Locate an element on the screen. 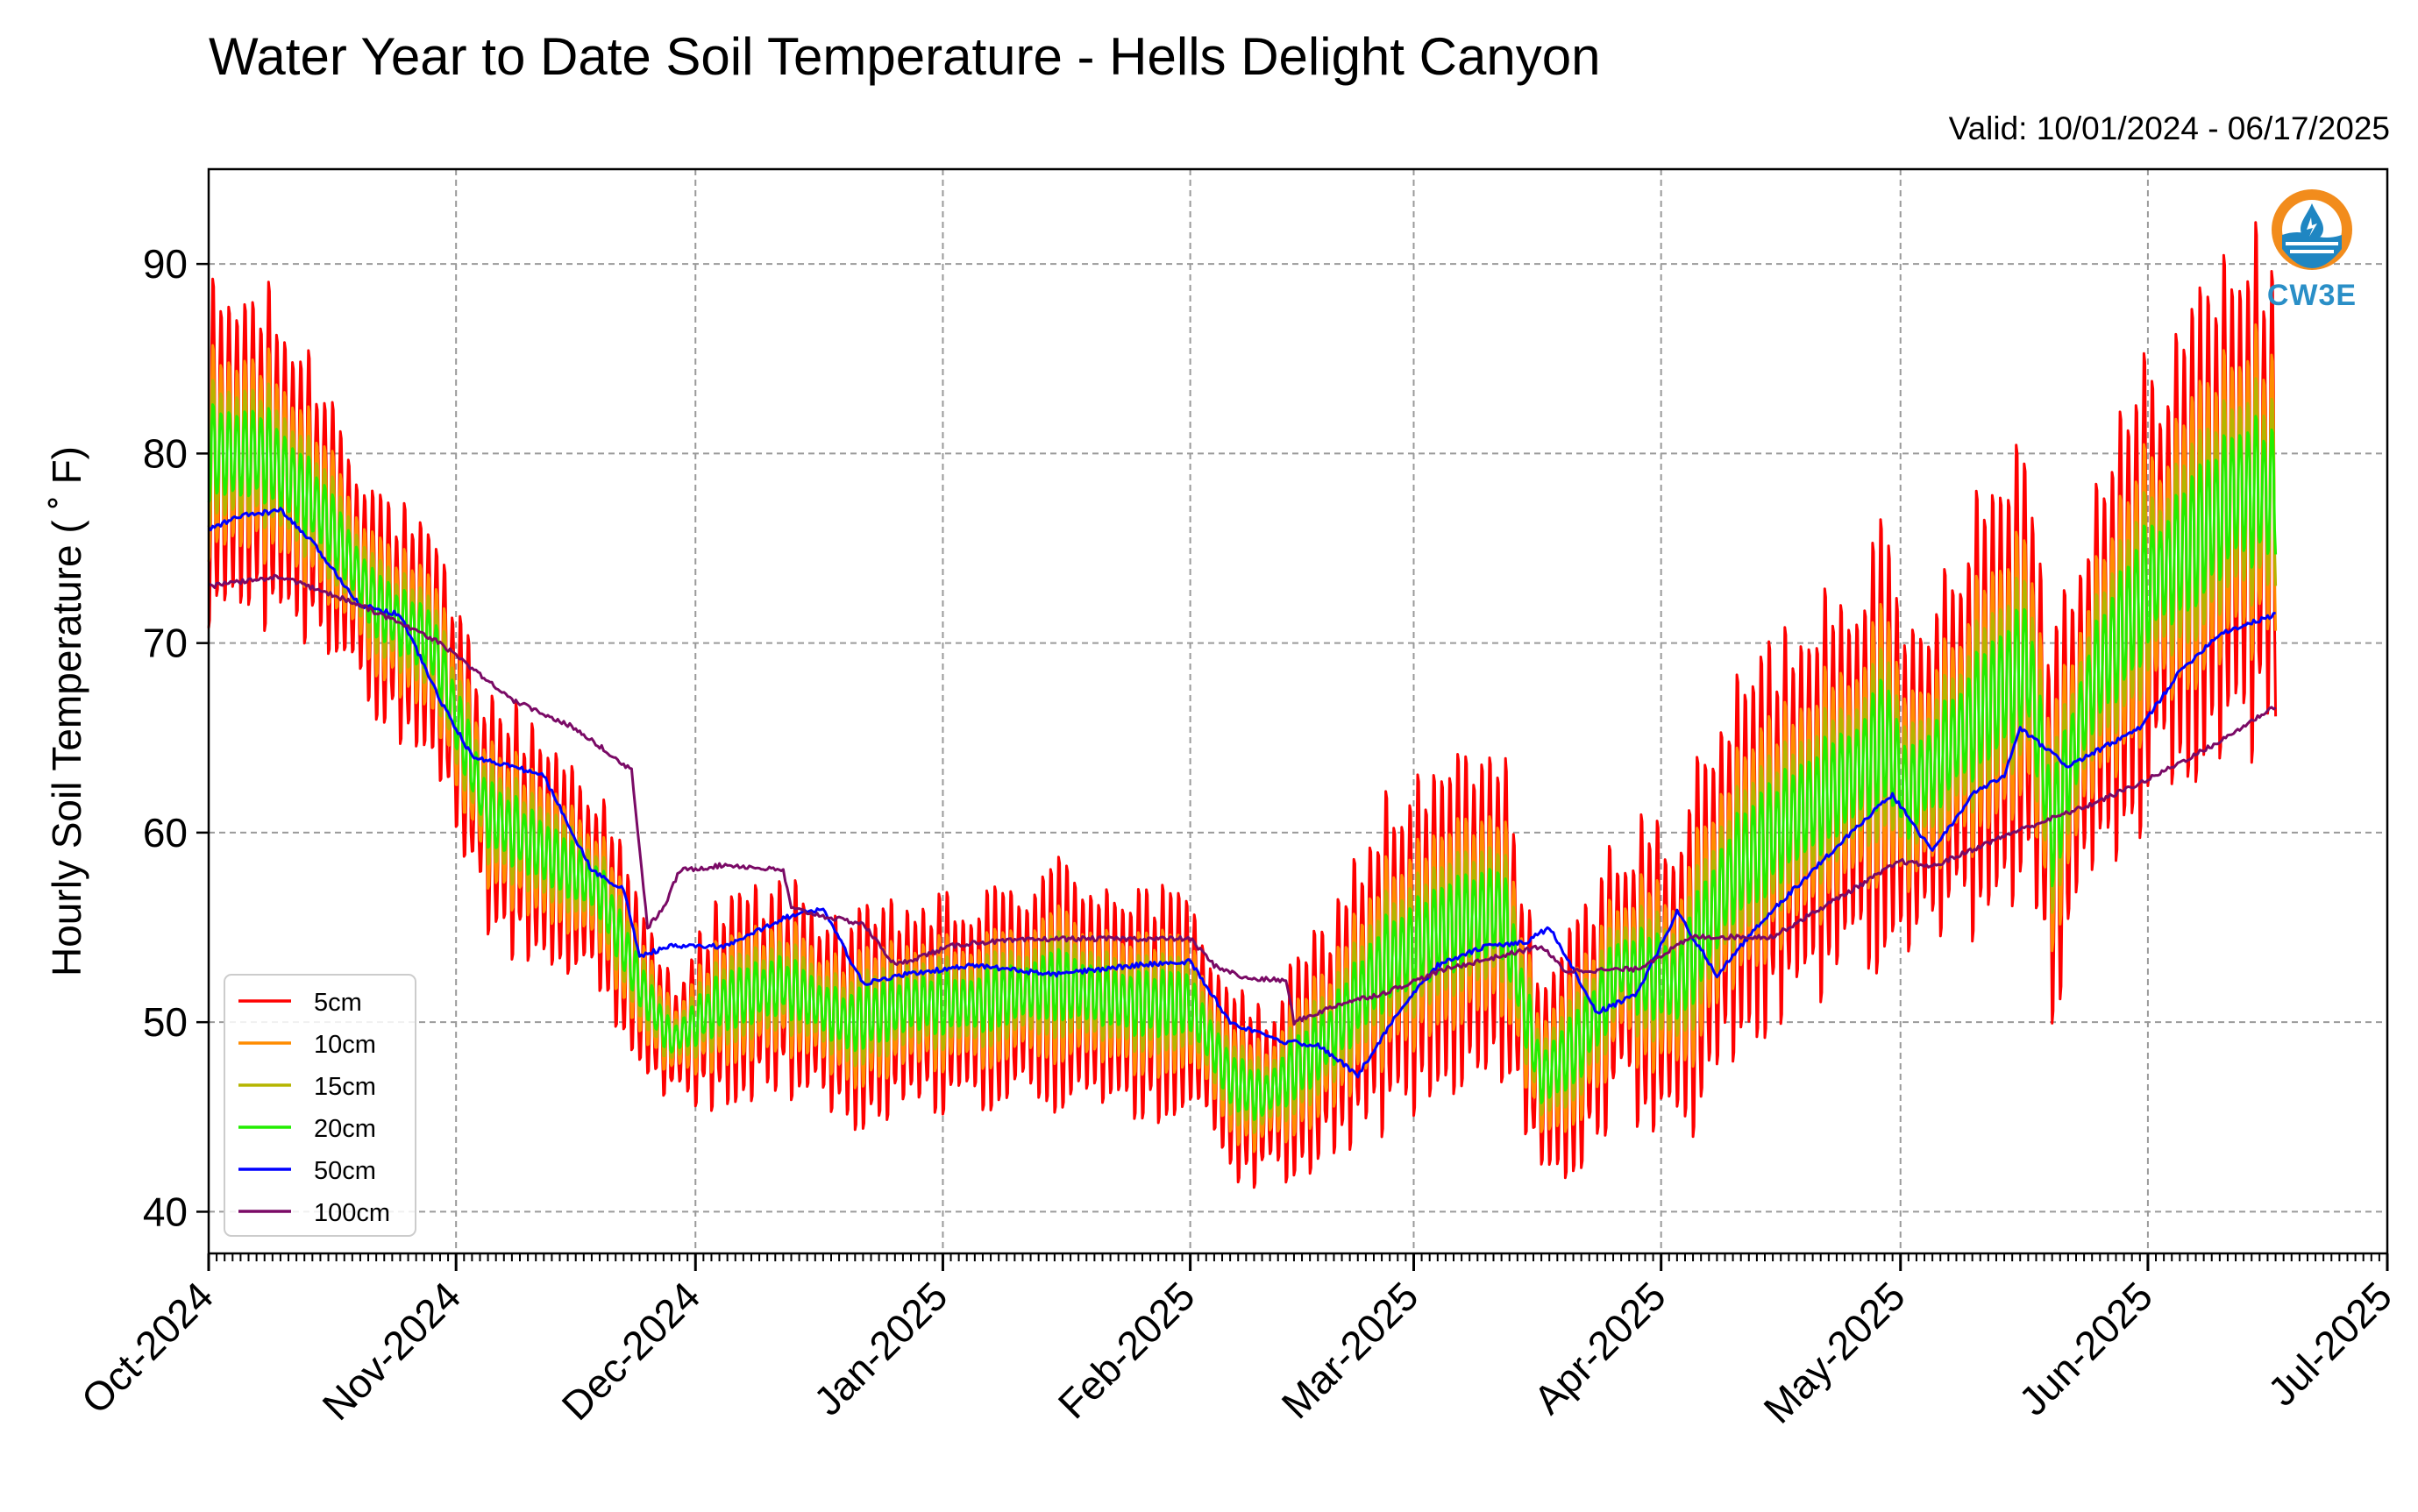 Image resolution: width=2418 pixels, height=1512 pixels. y-tick-label: 40 is located at coordinates (165, 1211).